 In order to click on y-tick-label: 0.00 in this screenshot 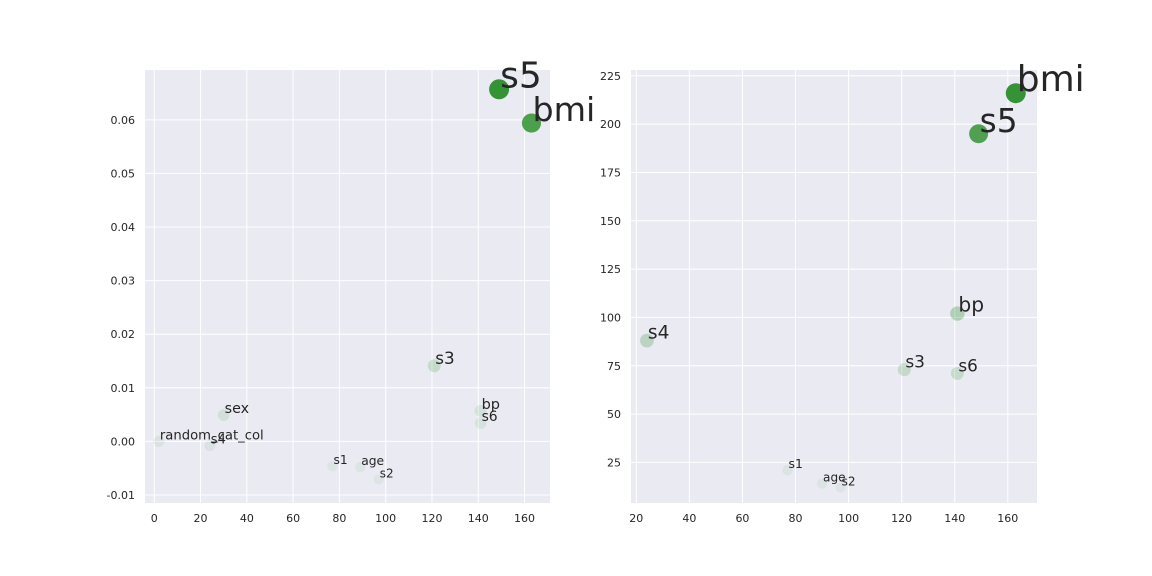, I will do `click(123, 441)`.